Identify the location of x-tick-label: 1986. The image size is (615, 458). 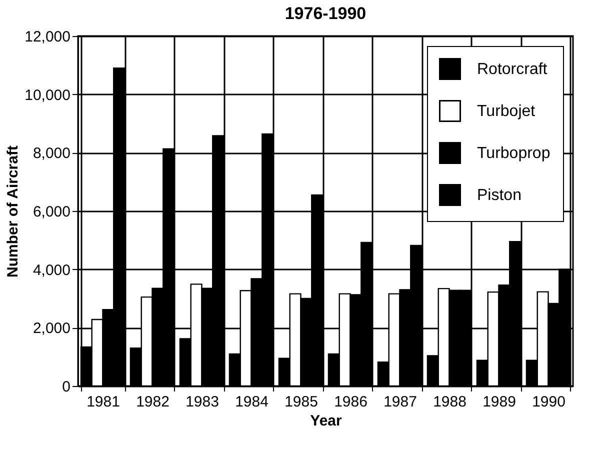
(351, 402).